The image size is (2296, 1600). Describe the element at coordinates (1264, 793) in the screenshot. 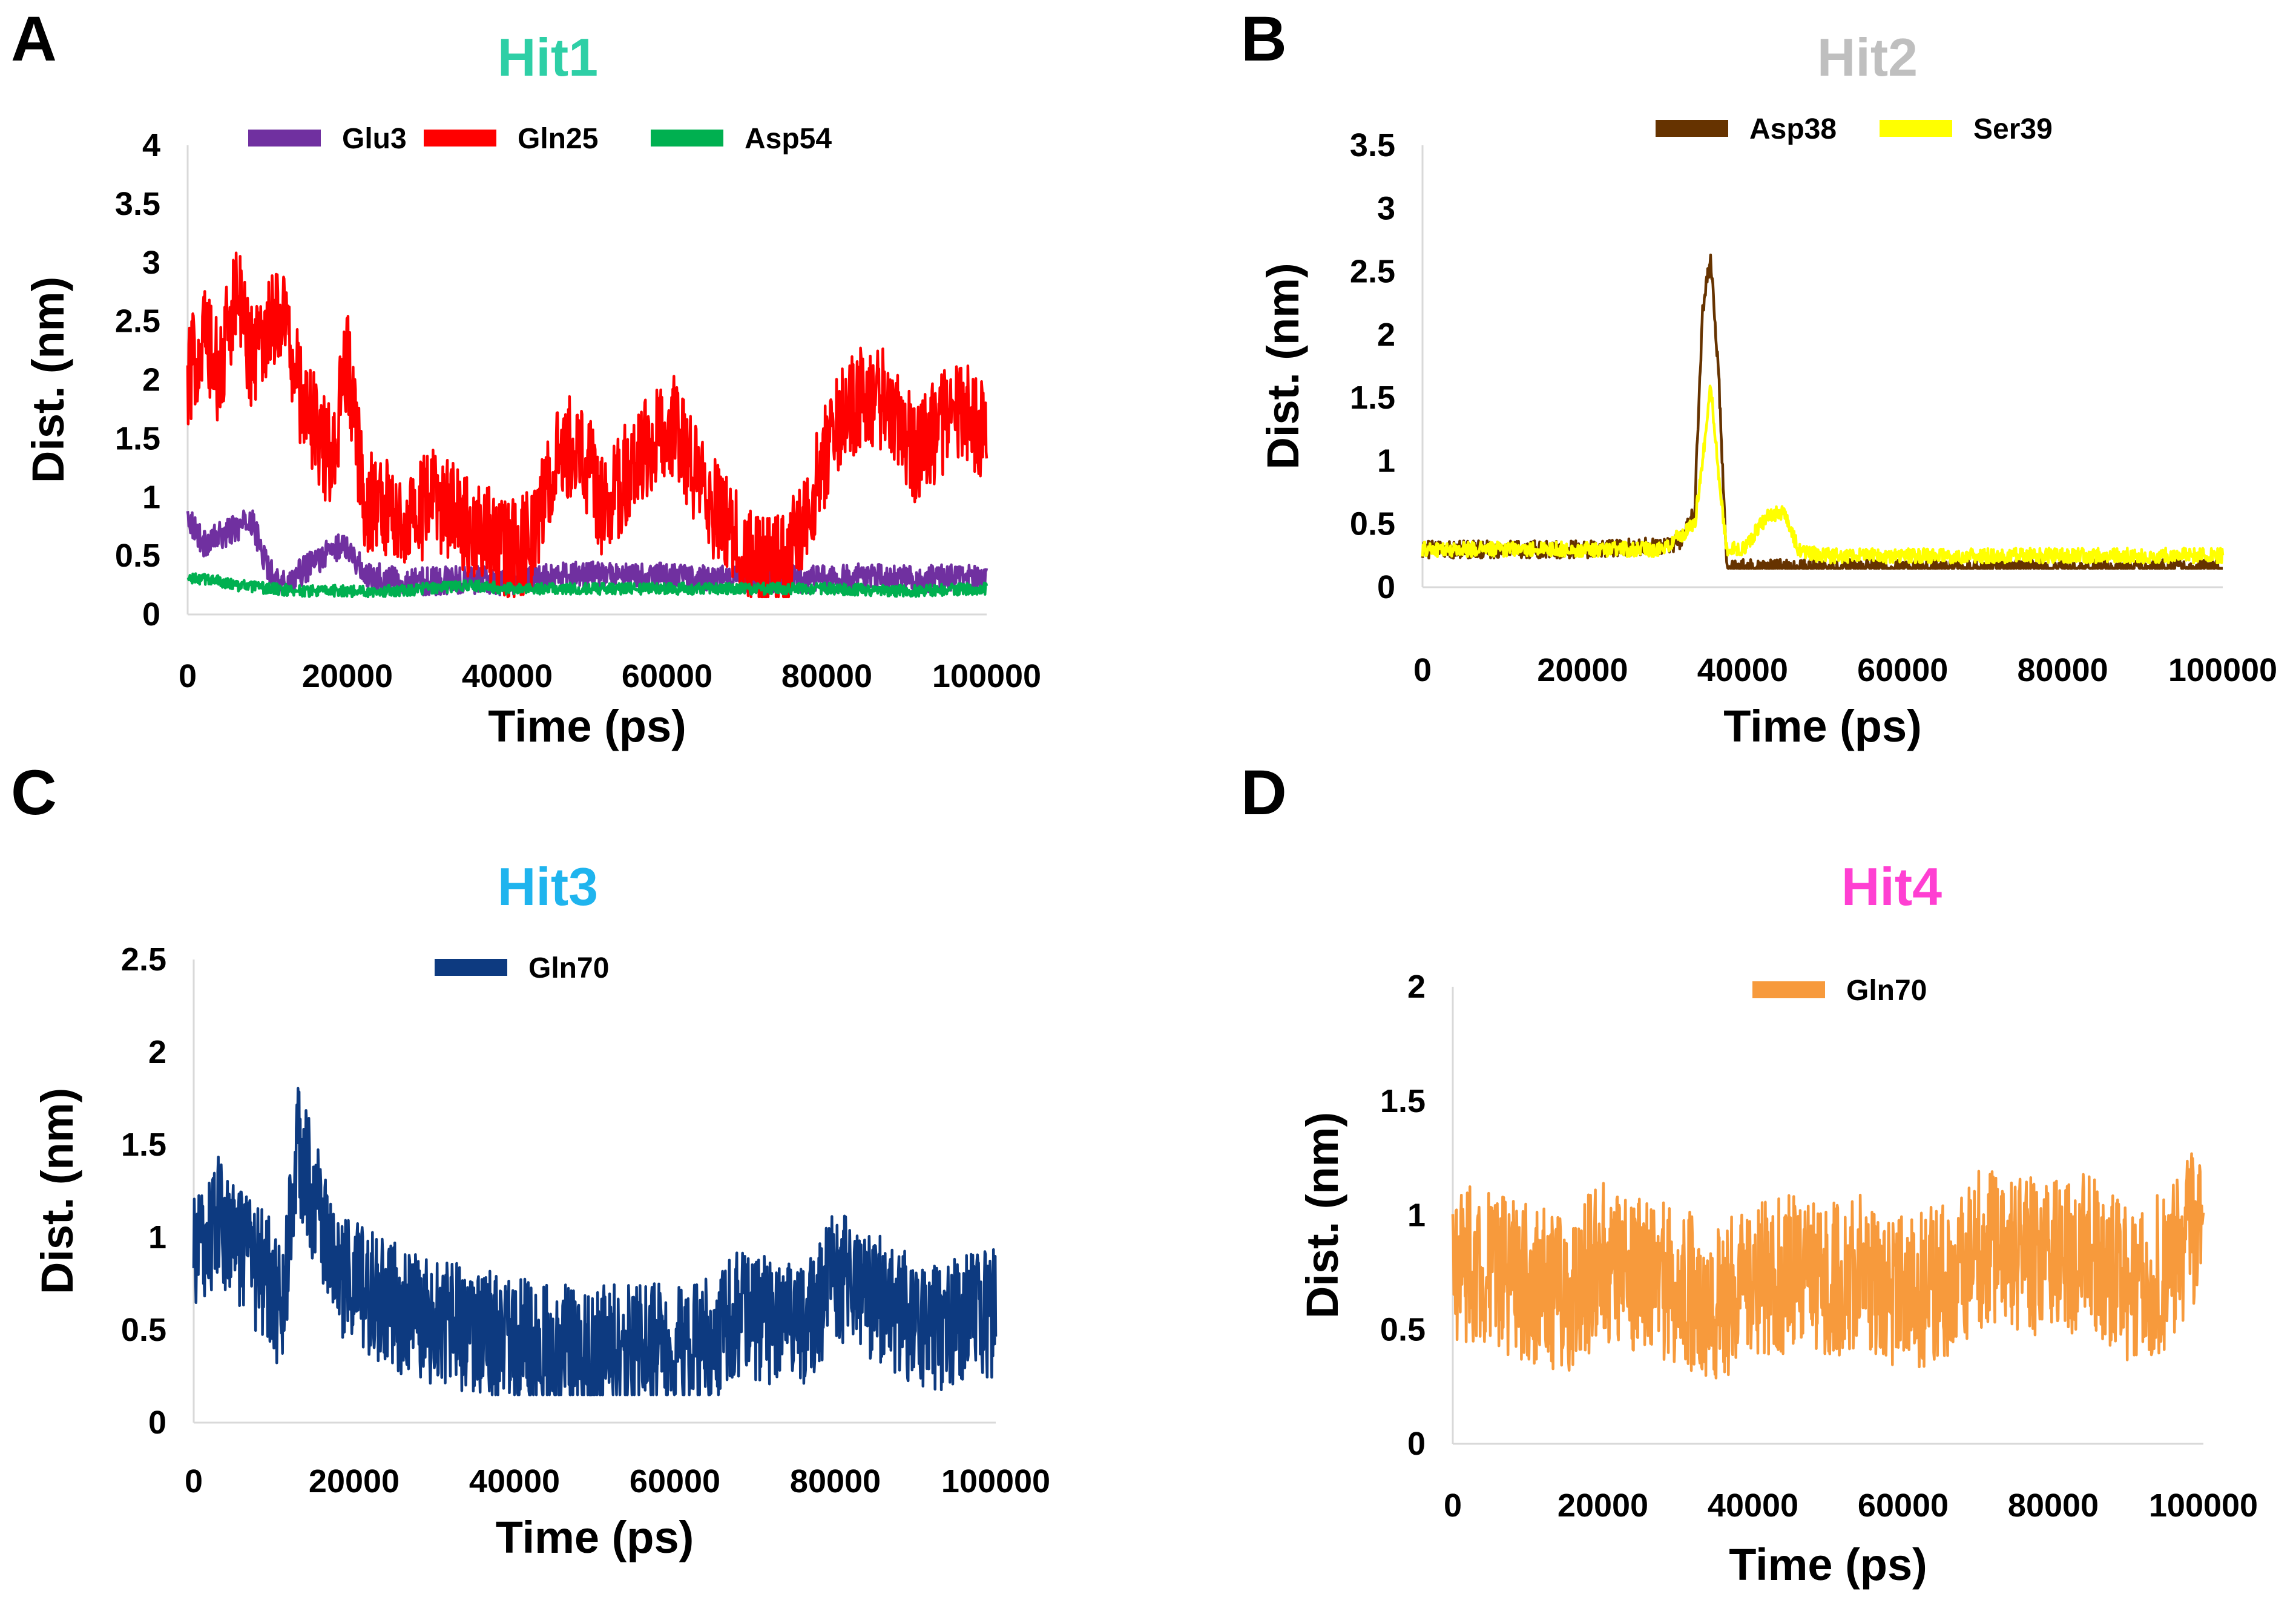

I see `panel-letter: D` at that location.